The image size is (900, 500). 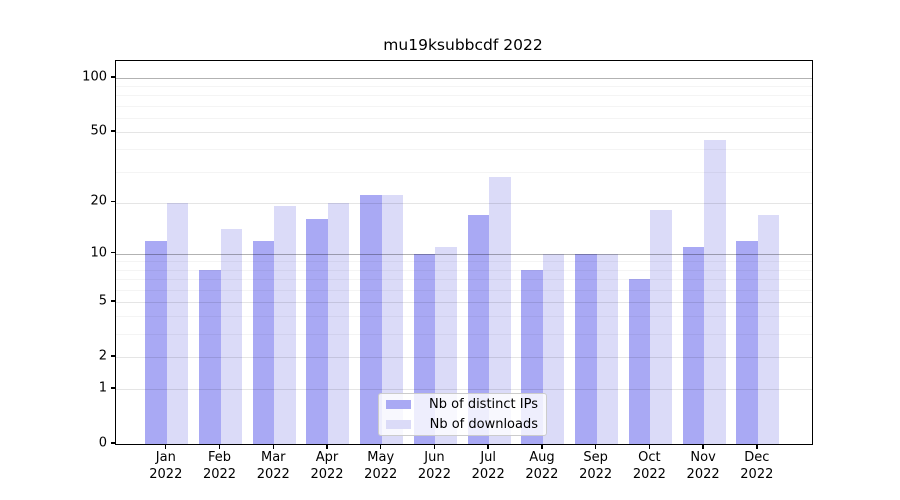 What do you see at coordinates (483, 424) in the screenshot?
I see `legend-label-downloads: Nb of downloads` at bounding box center [483, 424].